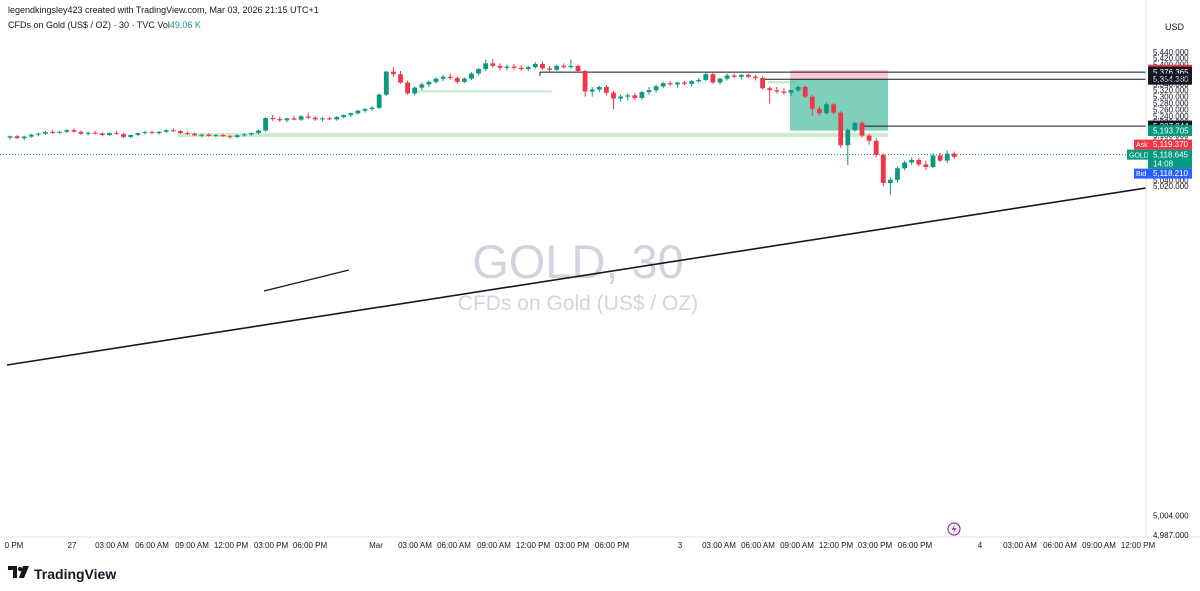 Image resolution: width=1200 pixels, height=591 pixels. I want to click on lightning-icon, so click(954, 529).